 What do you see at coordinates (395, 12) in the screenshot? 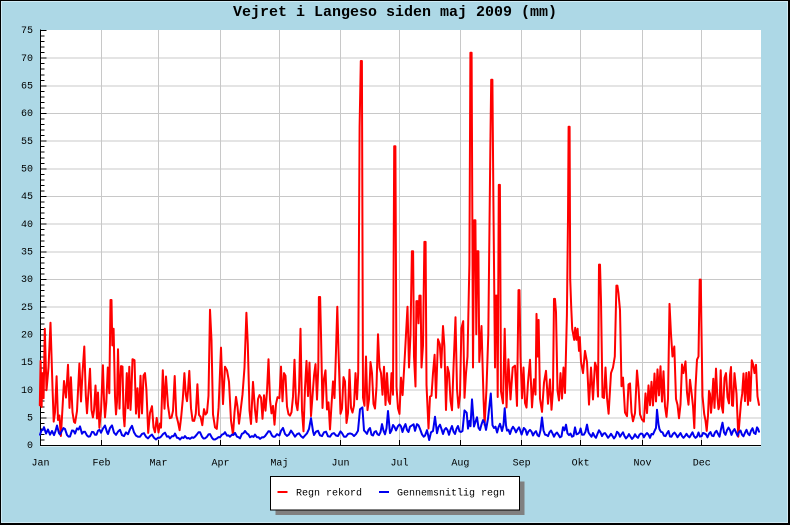
I see `svg-text:Vejret i Langeso siden maj 200: Vejret i Langeso siden maj 2009 (mm)` at bounding box center [395, 12].